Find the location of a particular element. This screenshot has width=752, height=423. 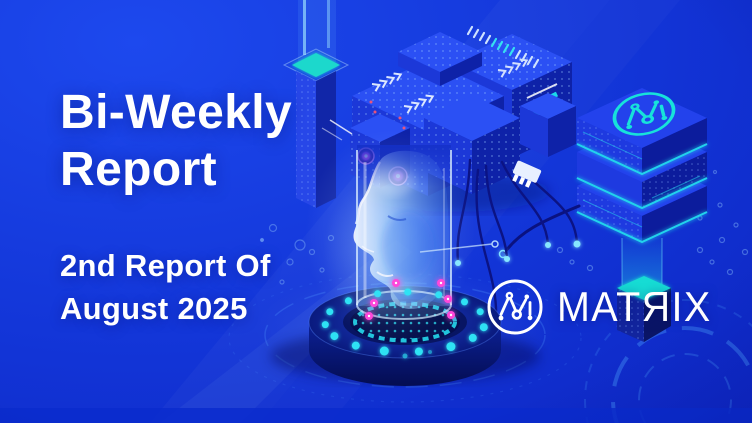

ai-head-tube is located at coordinates (402, 235).